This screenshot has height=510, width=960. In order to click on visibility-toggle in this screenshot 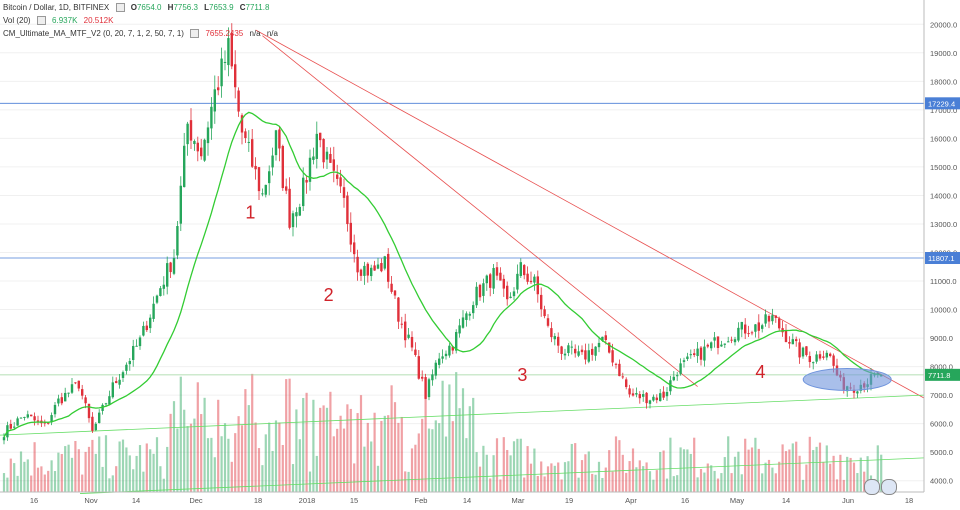, I will do `click(120, 8)`.